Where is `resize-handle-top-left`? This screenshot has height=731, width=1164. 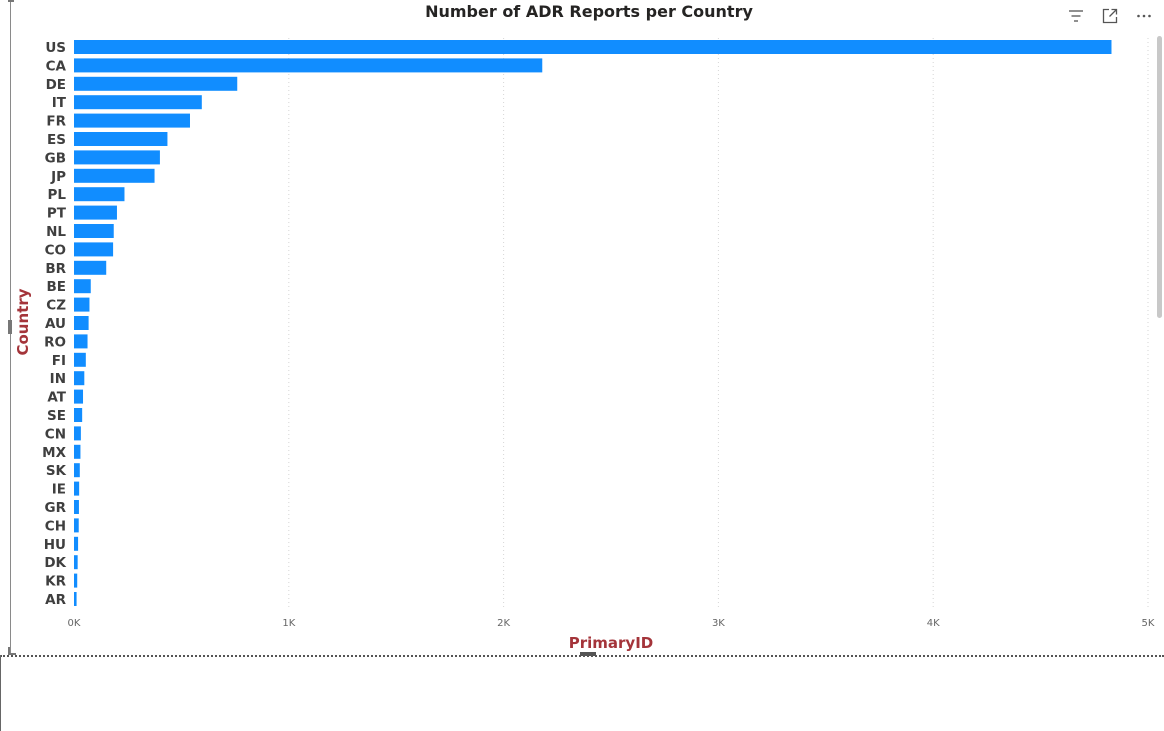
resize-handle-top-left is located at coordinates (11, 1).